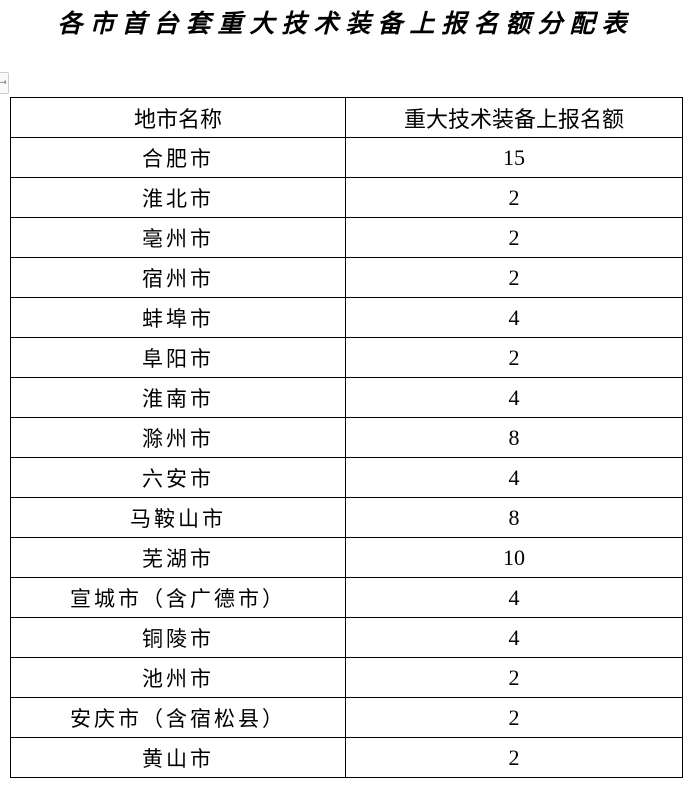  I want to click on city-cell: 池州市, so click(178, 677).